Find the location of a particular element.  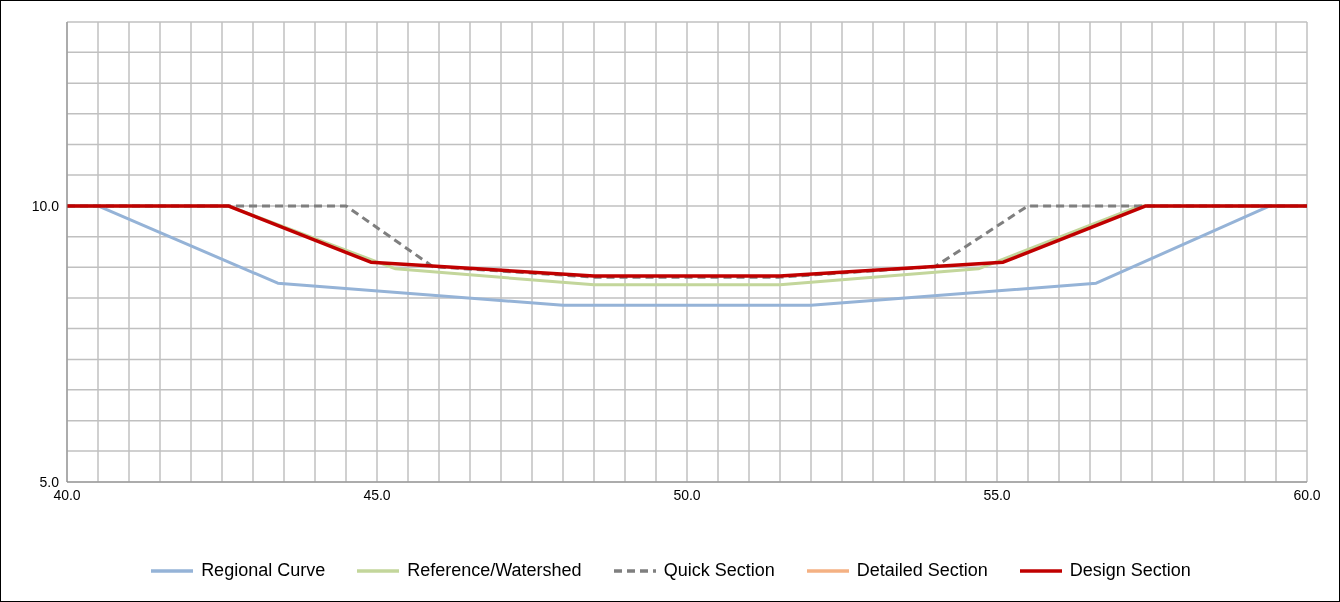

y-tick-label: 10.0 is located at coordinates (45, 205).